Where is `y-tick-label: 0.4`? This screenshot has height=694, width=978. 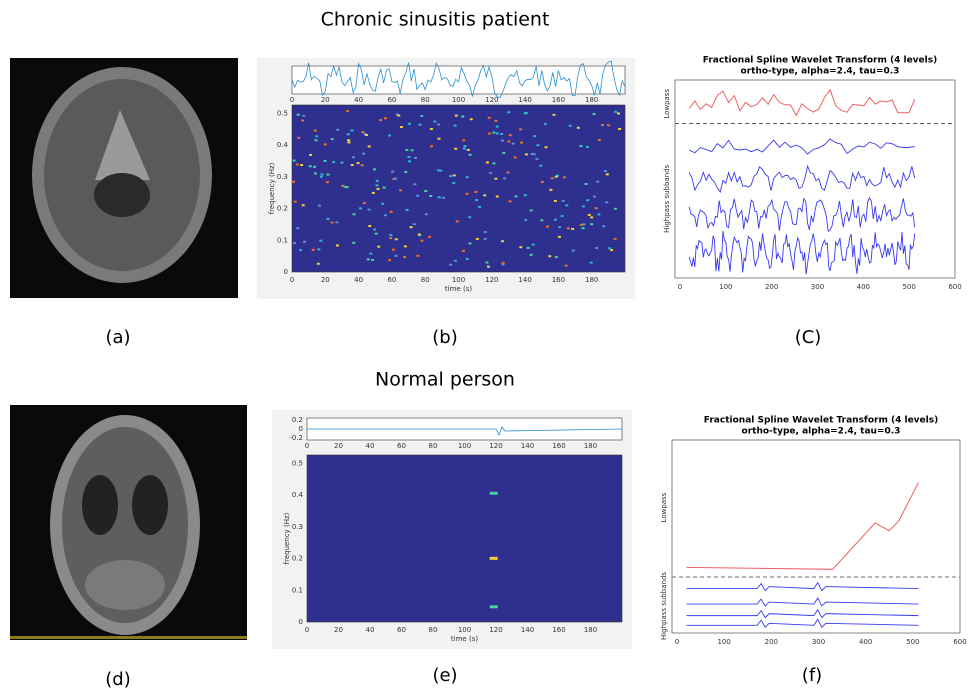
y-tick-label: 0.4 is located at coordinates (298, 495).